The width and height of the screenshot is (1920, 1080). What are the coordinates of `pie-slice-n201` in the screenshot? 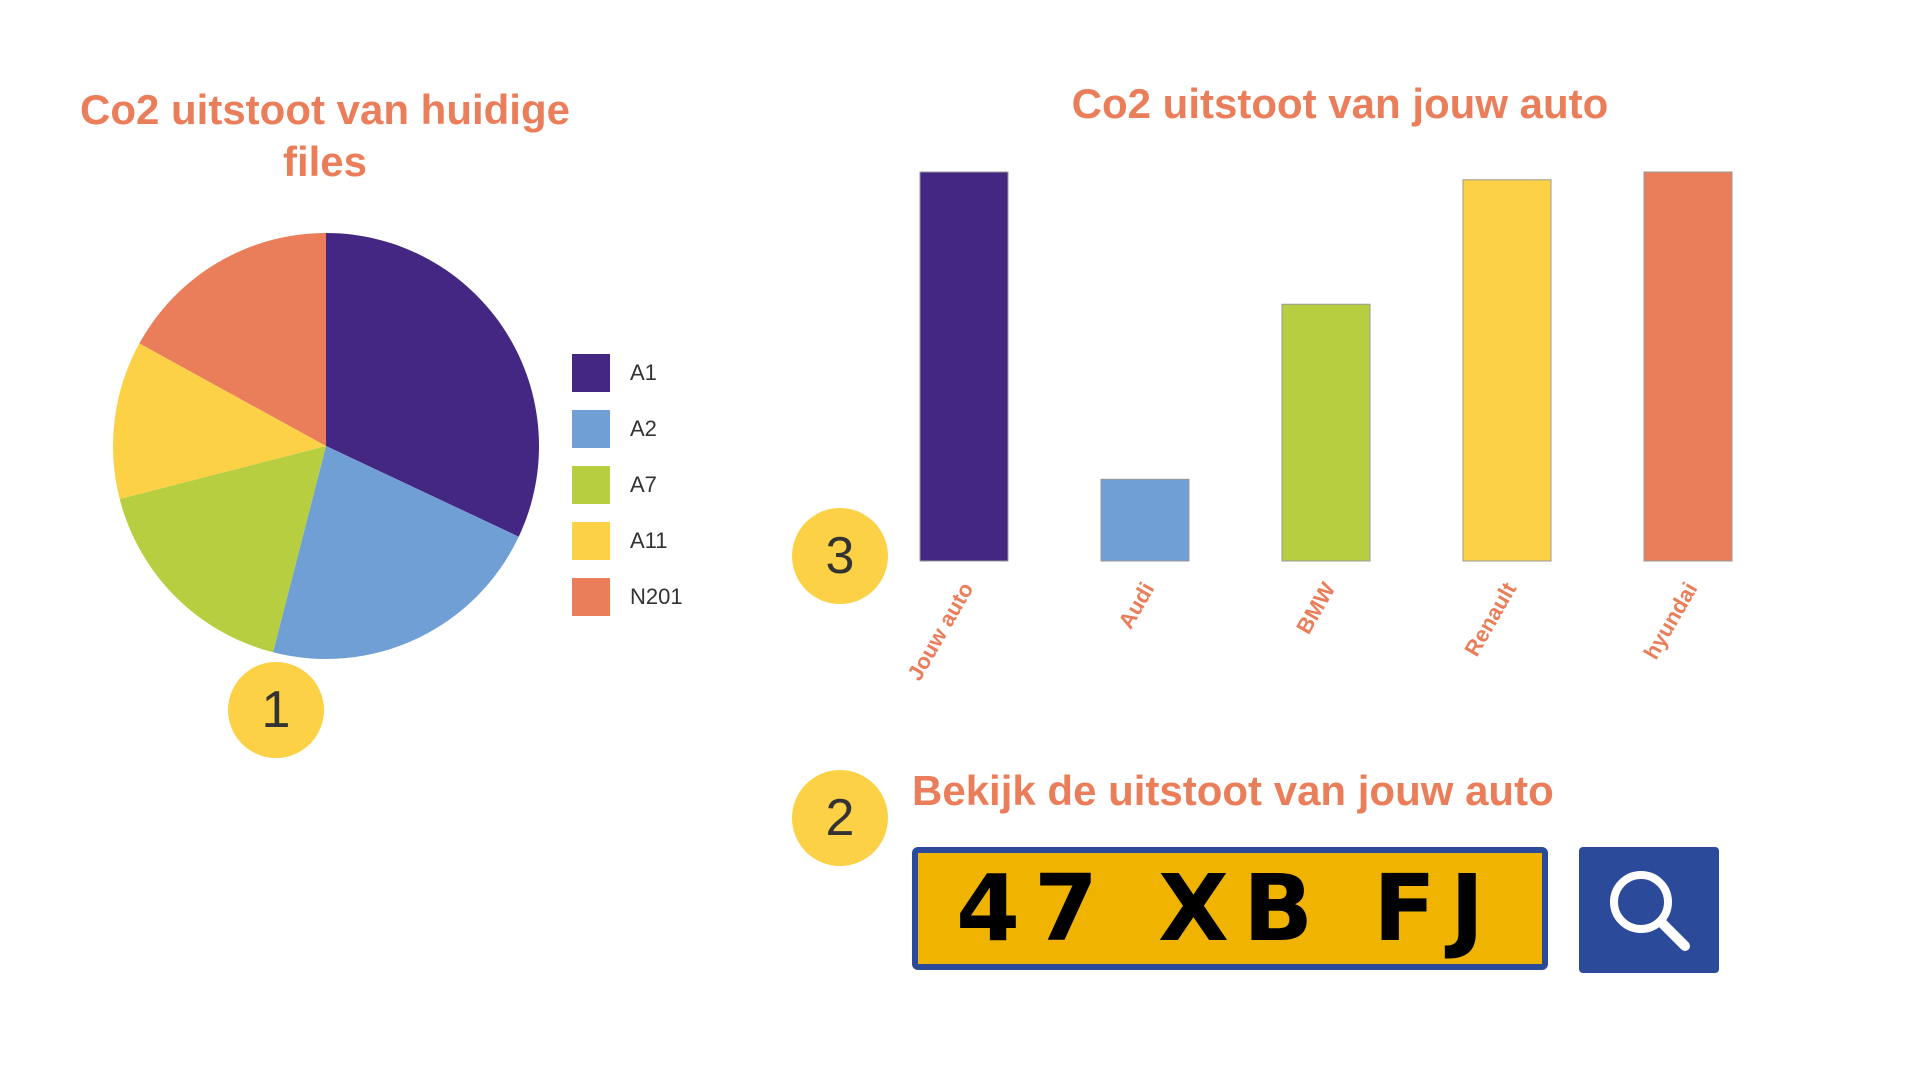 It's located at (232, 339).